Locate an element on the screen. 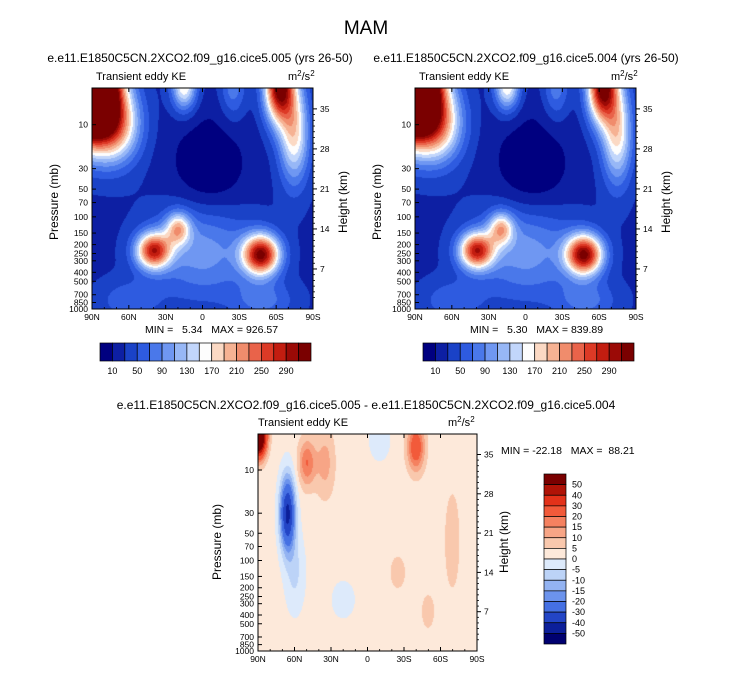  y-tick-label: 400 is located at coordinates (404, 272).